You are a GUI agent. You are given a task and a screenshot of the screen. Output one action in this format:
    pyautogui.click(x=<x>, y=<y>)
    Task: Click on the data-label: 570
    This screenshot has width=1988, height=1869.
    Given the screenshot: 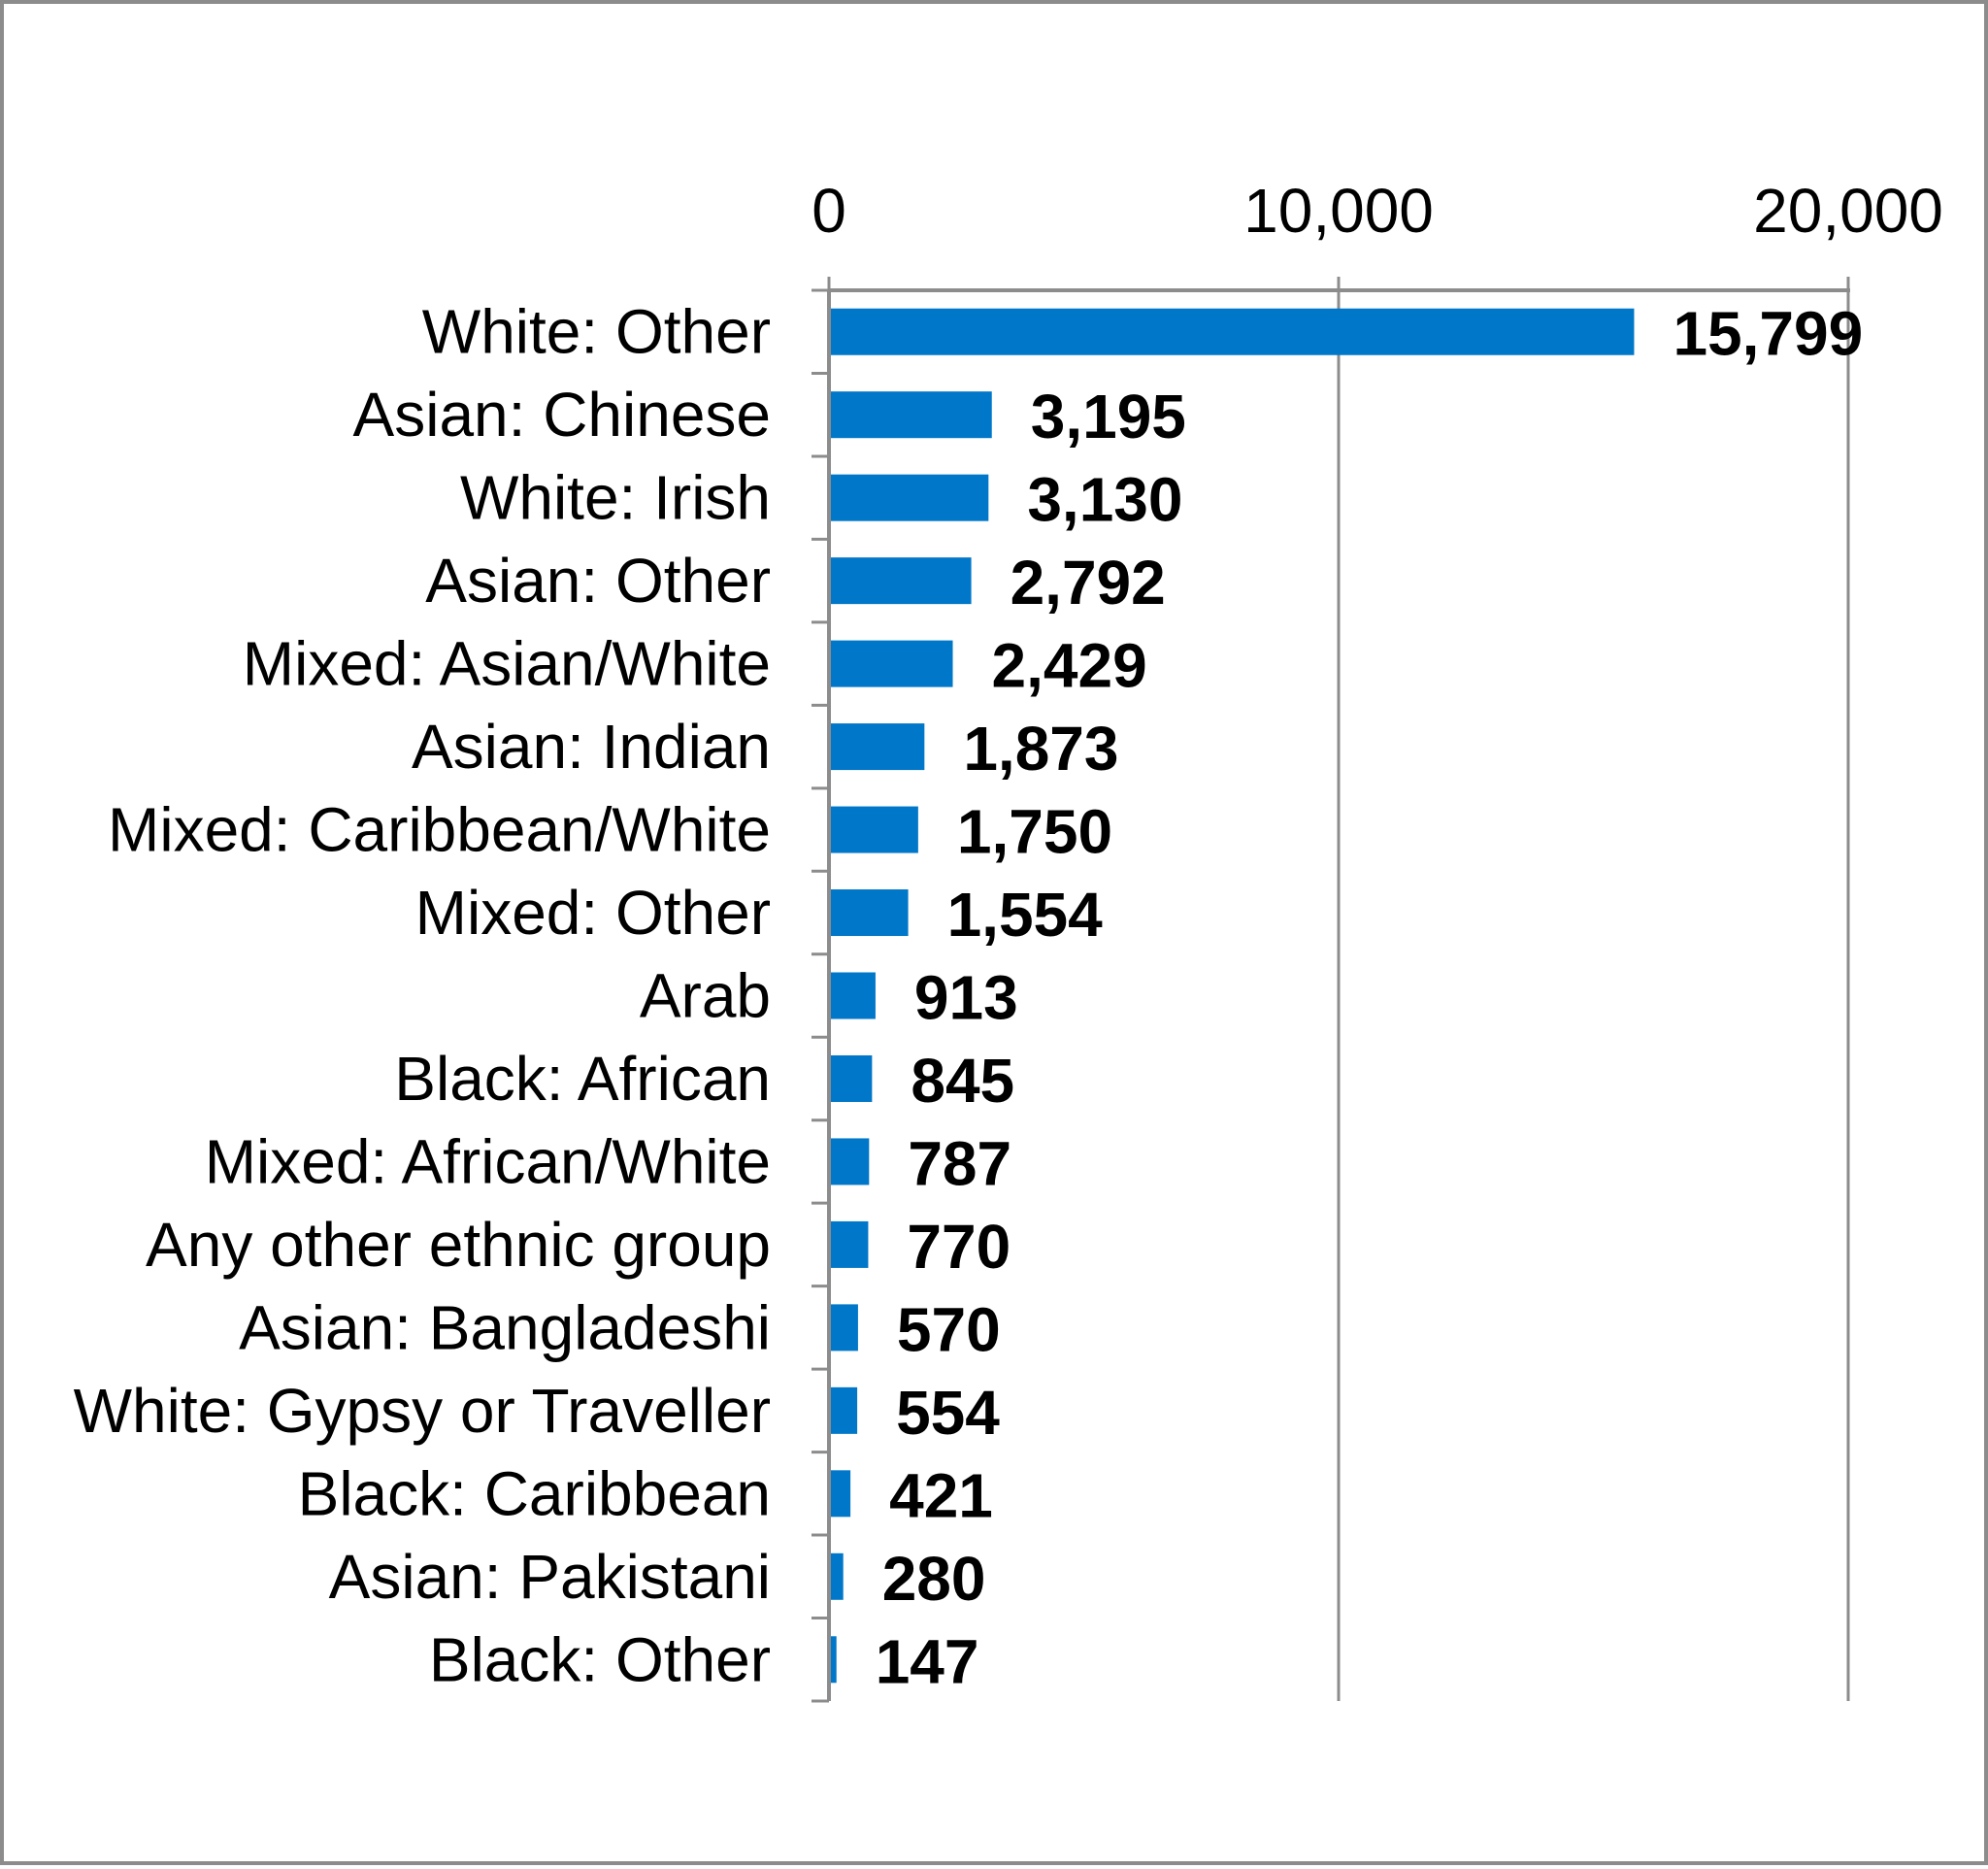 What is the action you would take?
    pyautogui.click(x=949, y=1329)
    